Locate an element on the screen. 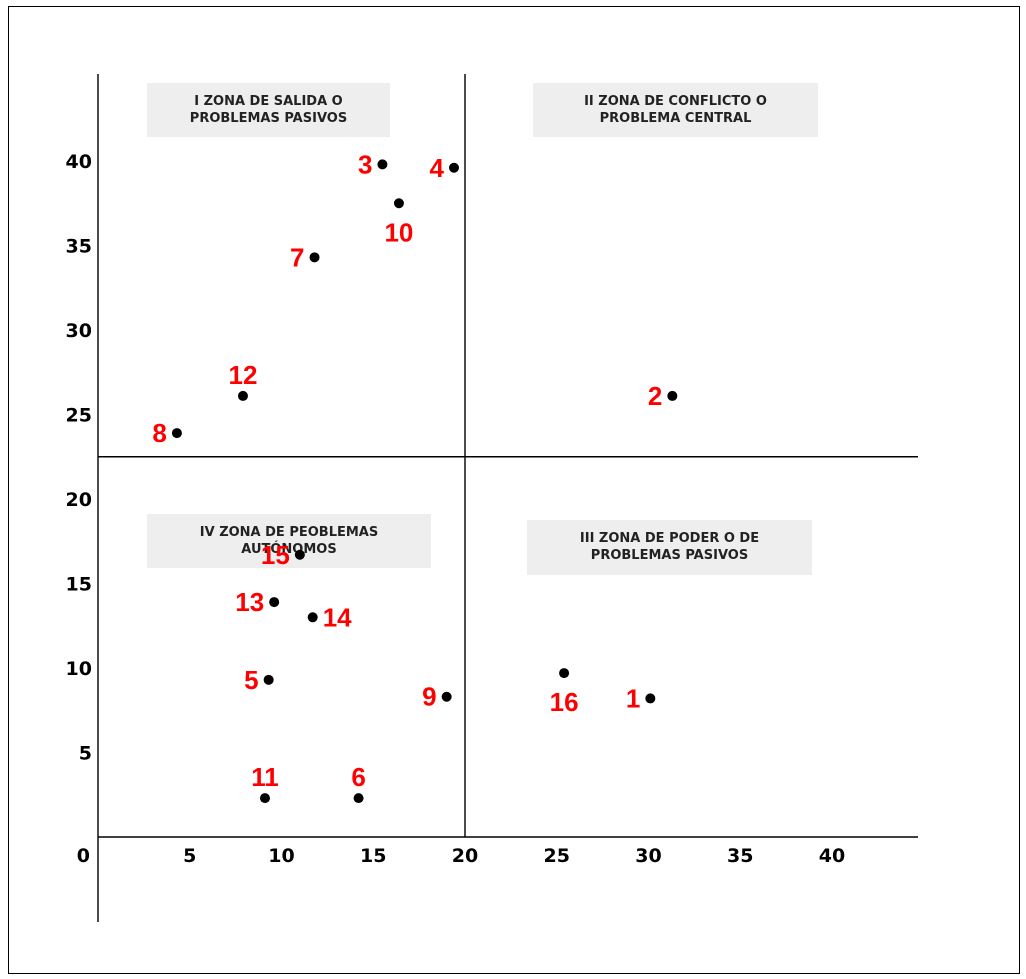 The height and width of the screenshot is (979, 1026). zone-II-box is located at coordinates (675, 110).